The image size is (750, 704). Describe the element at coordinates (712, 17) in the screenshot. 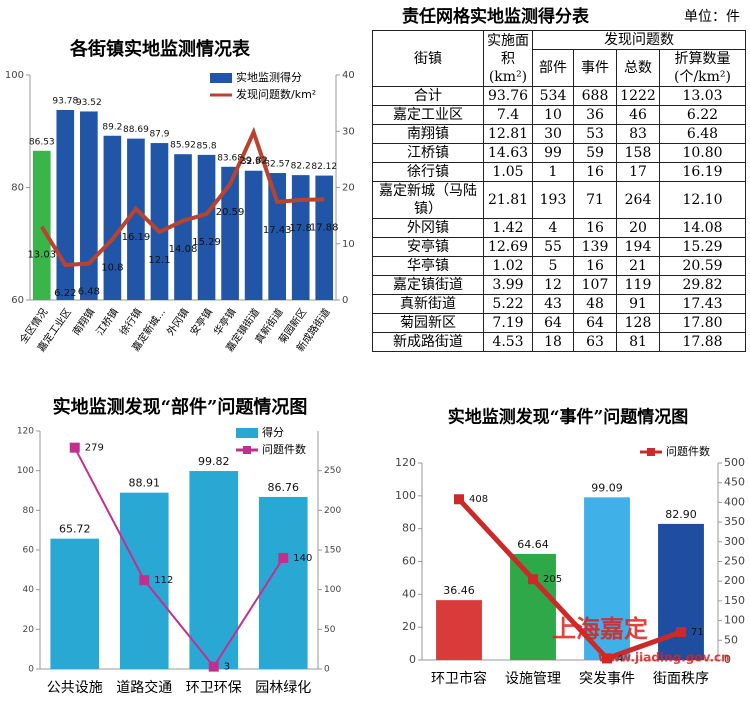

I see `table-unit: 单位：件` at that location.